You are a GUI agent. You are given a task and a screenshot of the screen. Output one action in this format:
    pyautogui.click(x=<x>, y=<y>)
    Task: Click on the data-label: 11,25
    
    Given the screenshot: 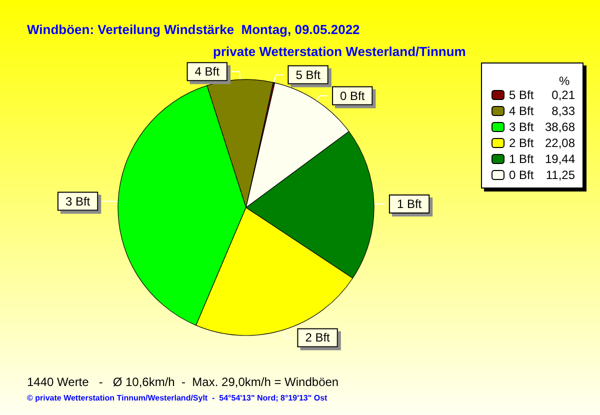 What is the action you would take?
    pyautogui.click(x=561, y=175)
    